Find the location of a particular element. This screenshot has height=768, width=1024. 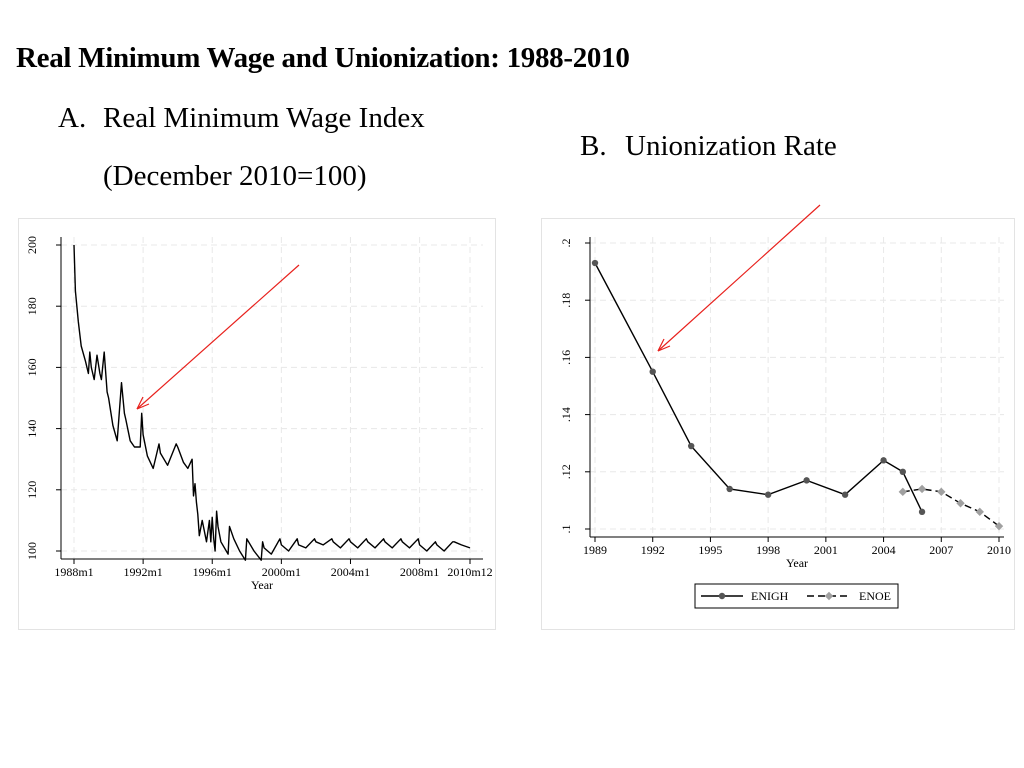

x-tick-label: 1995 is located at coordinates (710, 550).